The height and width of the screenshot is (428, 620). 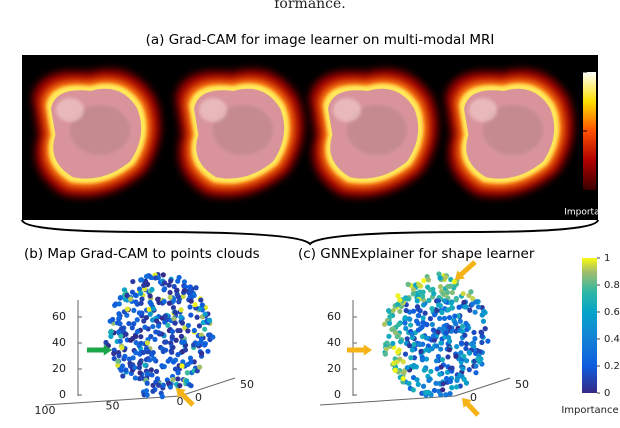 What do you see at coordinates (483, 110) in the screenshot?
I see `brain-highlight` at bounding box center [483, 110].